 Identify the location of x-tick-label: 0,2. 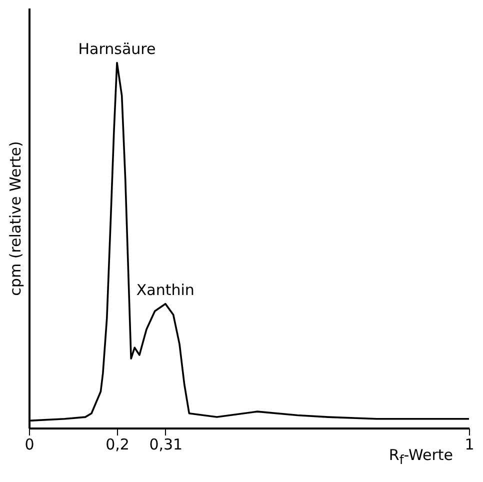
(118, 445).